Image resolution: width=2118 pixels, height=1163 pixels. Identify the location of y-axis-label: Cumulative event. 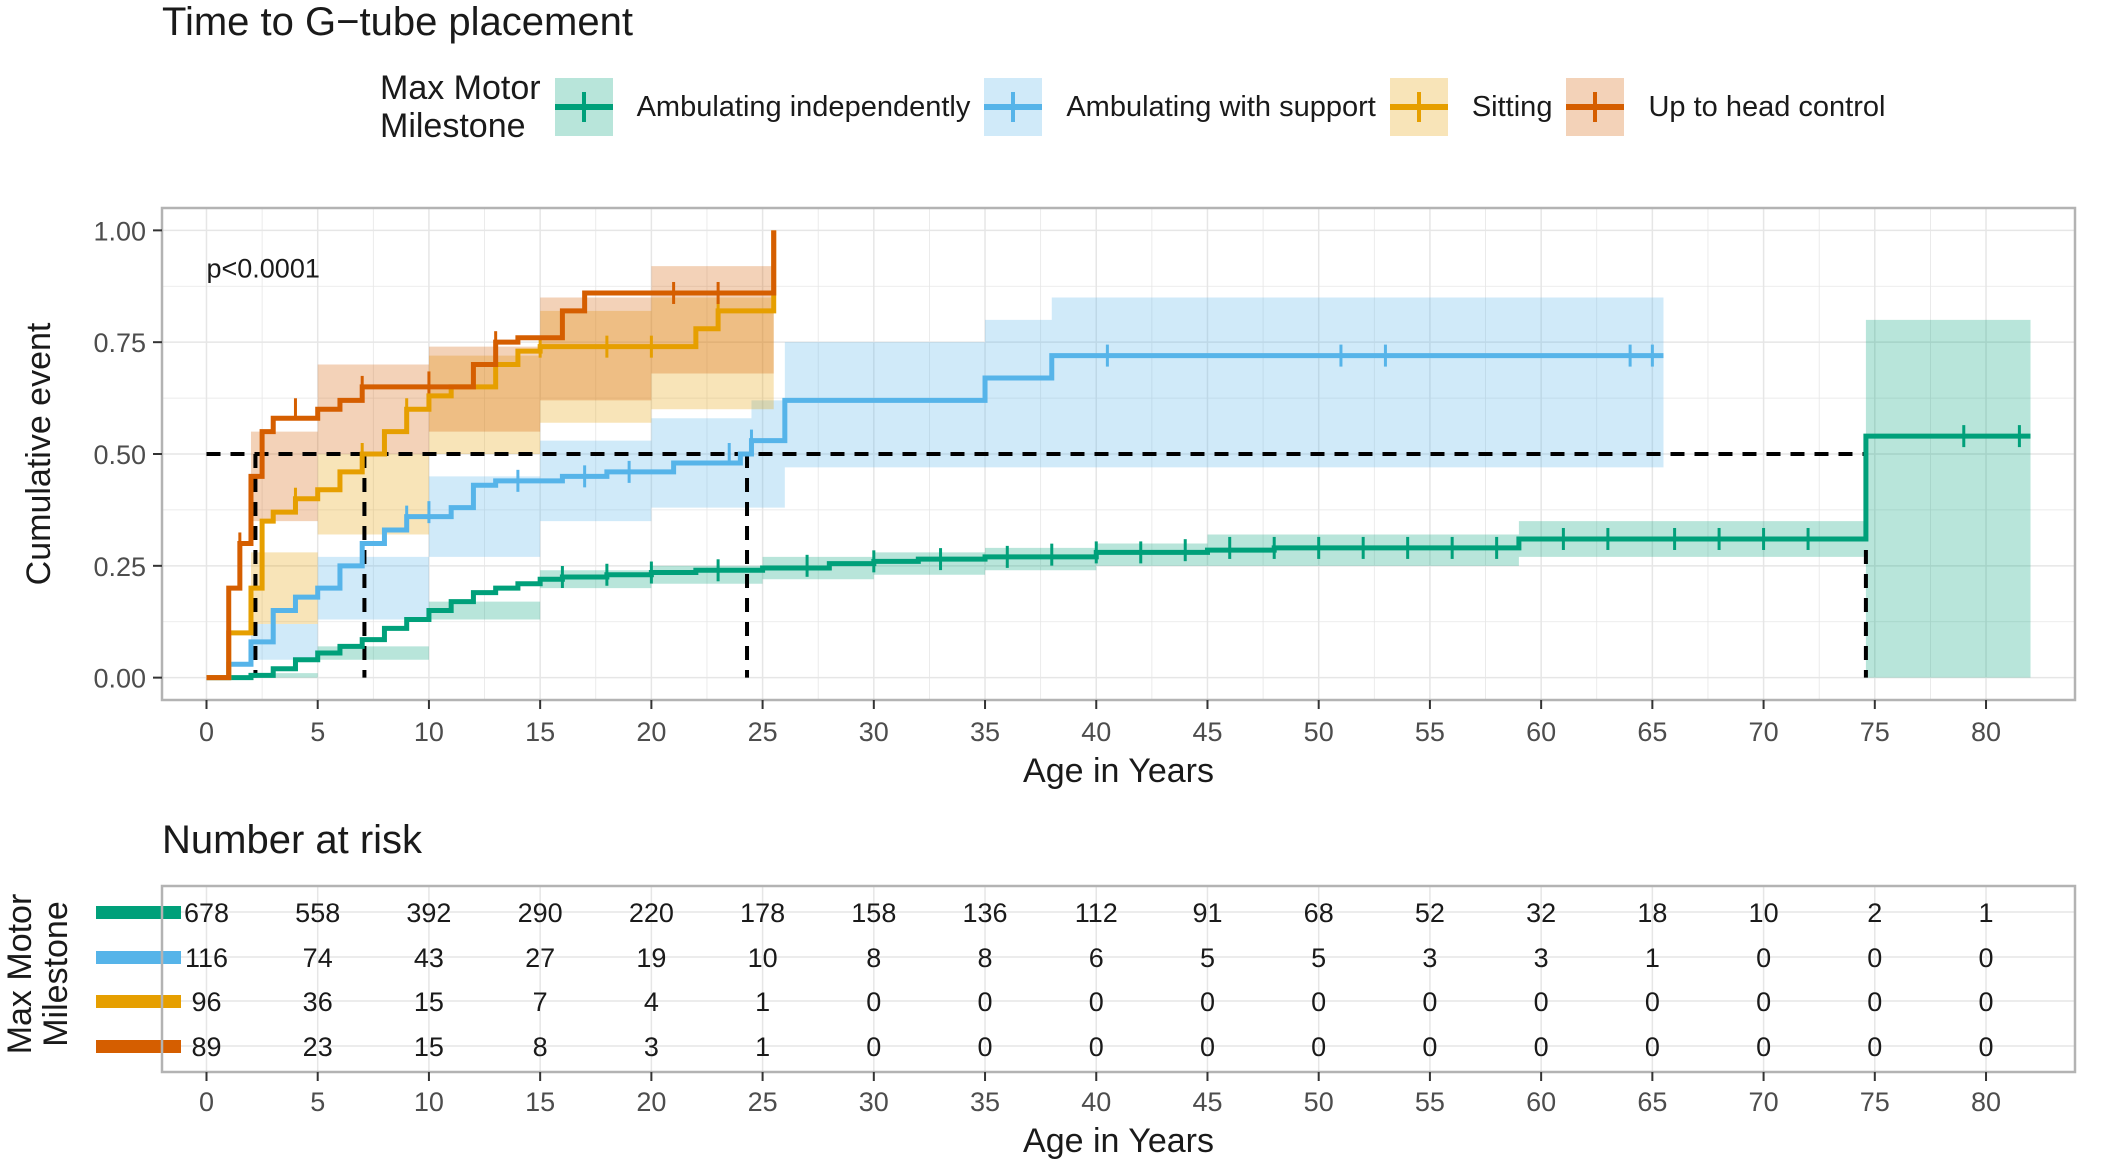
(39, 453).